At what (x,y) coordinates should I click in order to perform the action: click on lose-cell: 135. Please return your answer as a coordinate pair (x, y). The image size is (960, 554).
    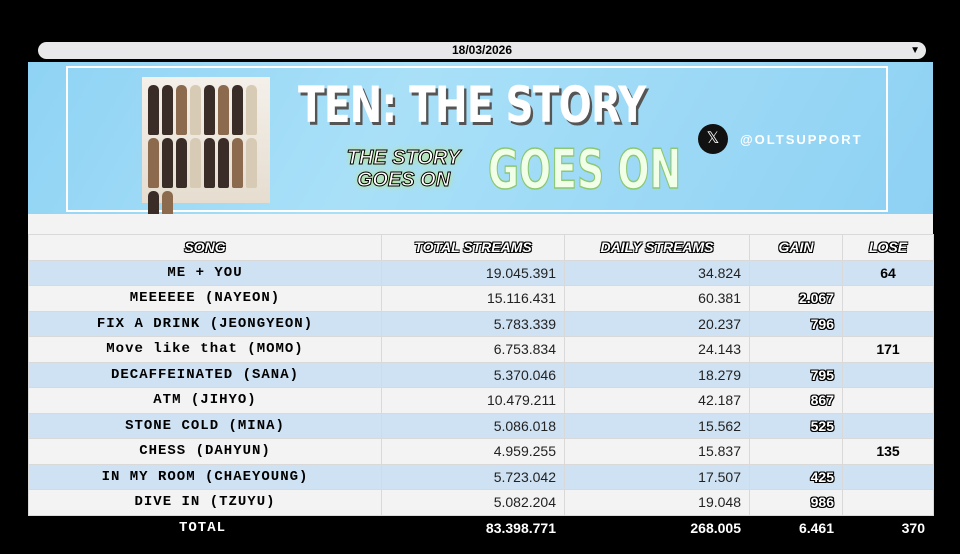
    Looking at the image, I should click on (888, 451).